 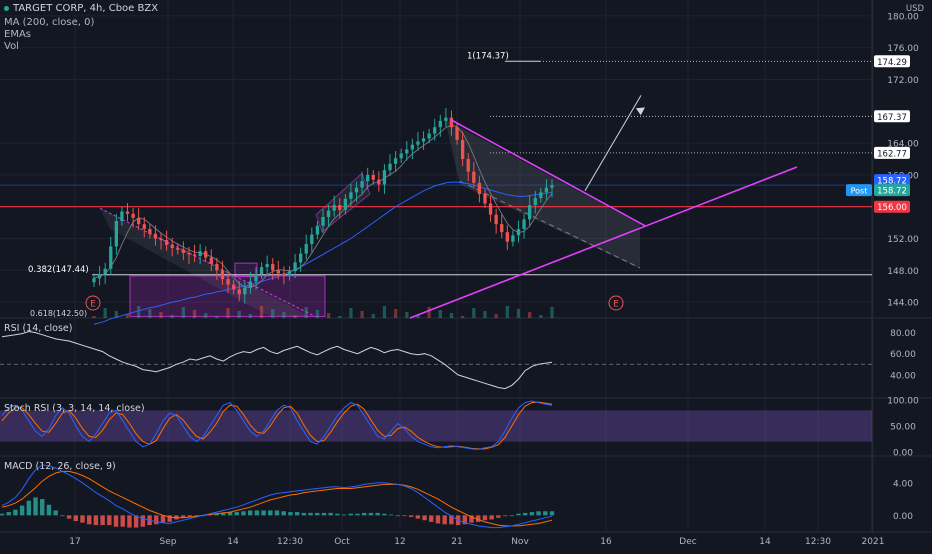 What do you see at coordinates (38, 328) in the screenshot?
I see `rsi-panel-label: RSI (14, close)` at bounding box center [38, 328].